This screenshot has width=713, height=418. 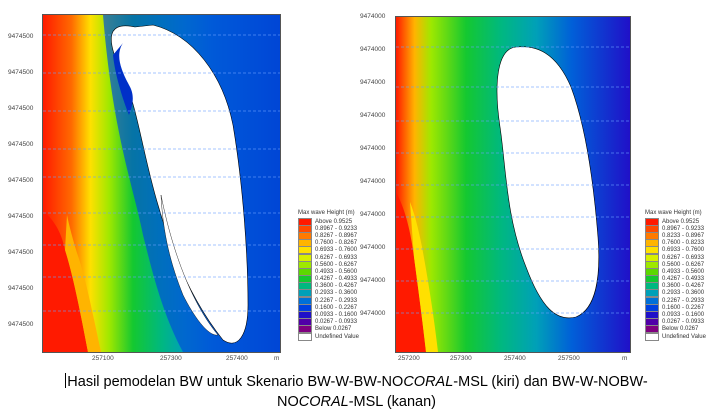 I want to click on text-cursor, so click(x=66, y=380).